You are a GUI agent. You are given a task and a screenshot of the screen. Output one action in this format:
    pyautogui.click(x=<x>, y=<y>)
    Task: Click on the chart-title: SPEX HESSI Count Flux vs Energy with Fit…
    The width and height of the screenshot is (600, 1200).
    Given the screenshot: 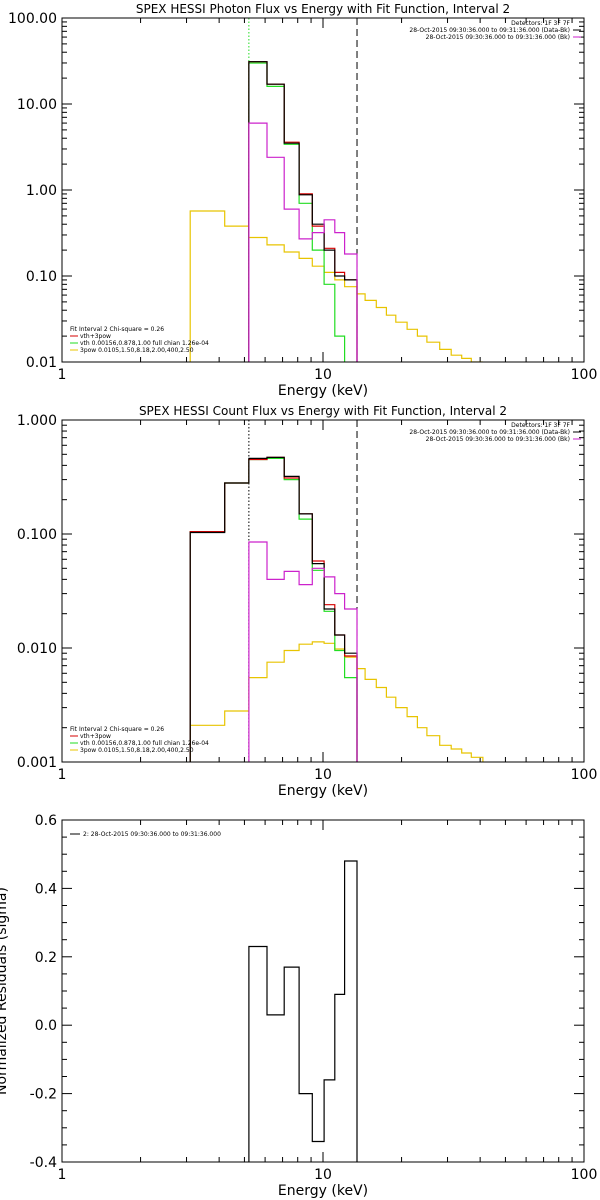 What is the action you would take?
    pyautogui.click(x=323, y=411)
    